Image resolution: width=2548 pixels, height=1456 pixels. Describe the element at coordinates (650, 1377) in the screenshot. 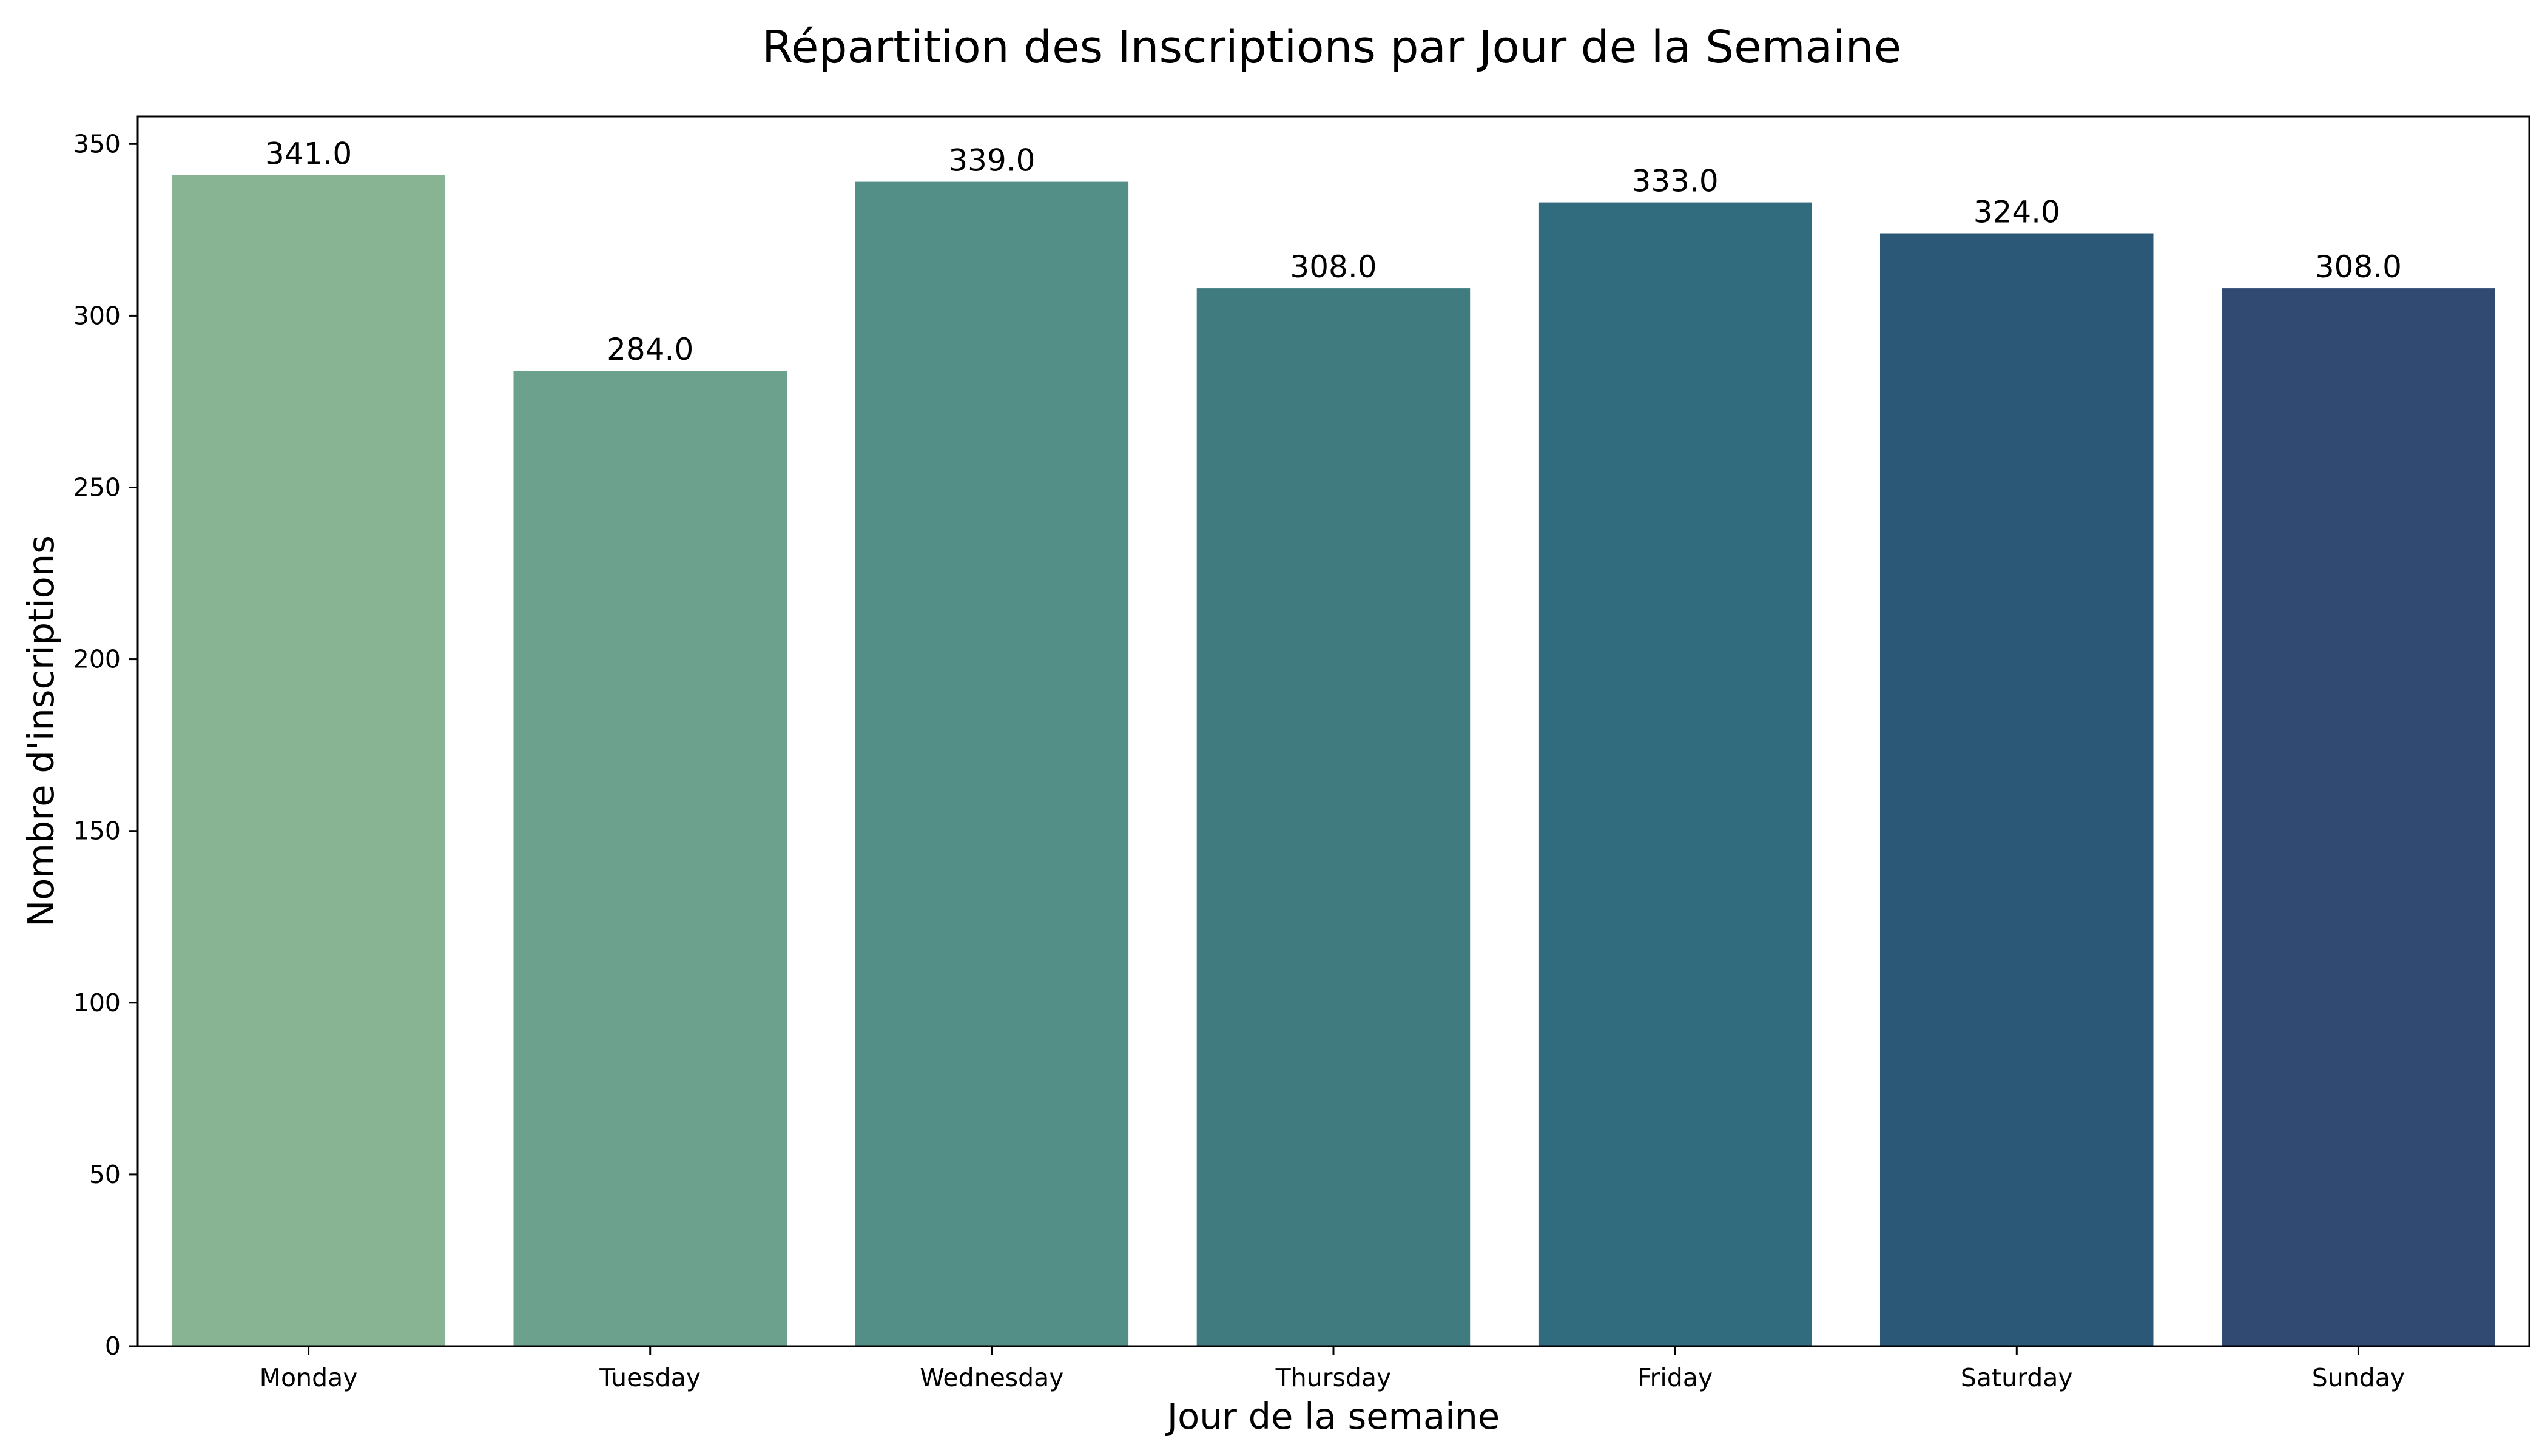

I see `x-tick-label-tuesday: Tuesday` at that location.